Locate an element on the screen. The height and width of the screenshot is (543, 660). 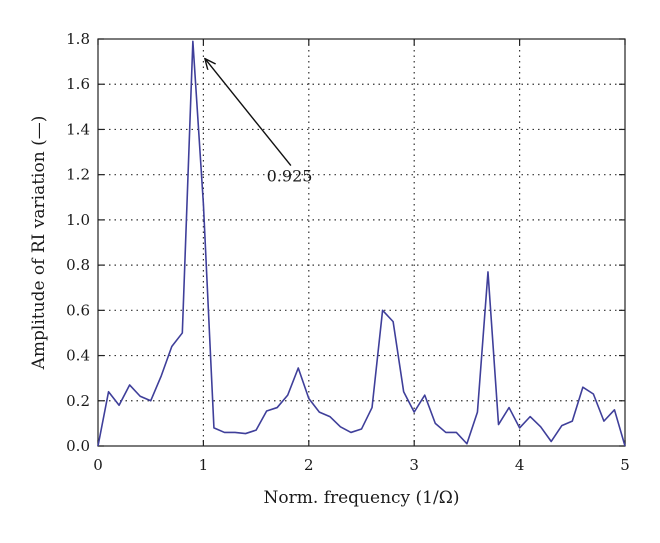
x-tick-label-3: 3 is located at coordinates (414, 465).